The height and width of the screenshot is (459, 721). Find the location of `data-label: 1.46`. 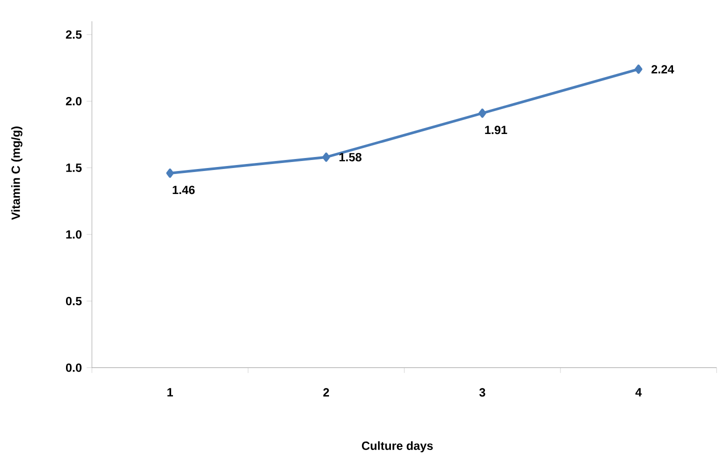

data-label: 1.46 is located at coordinates (183, 190).